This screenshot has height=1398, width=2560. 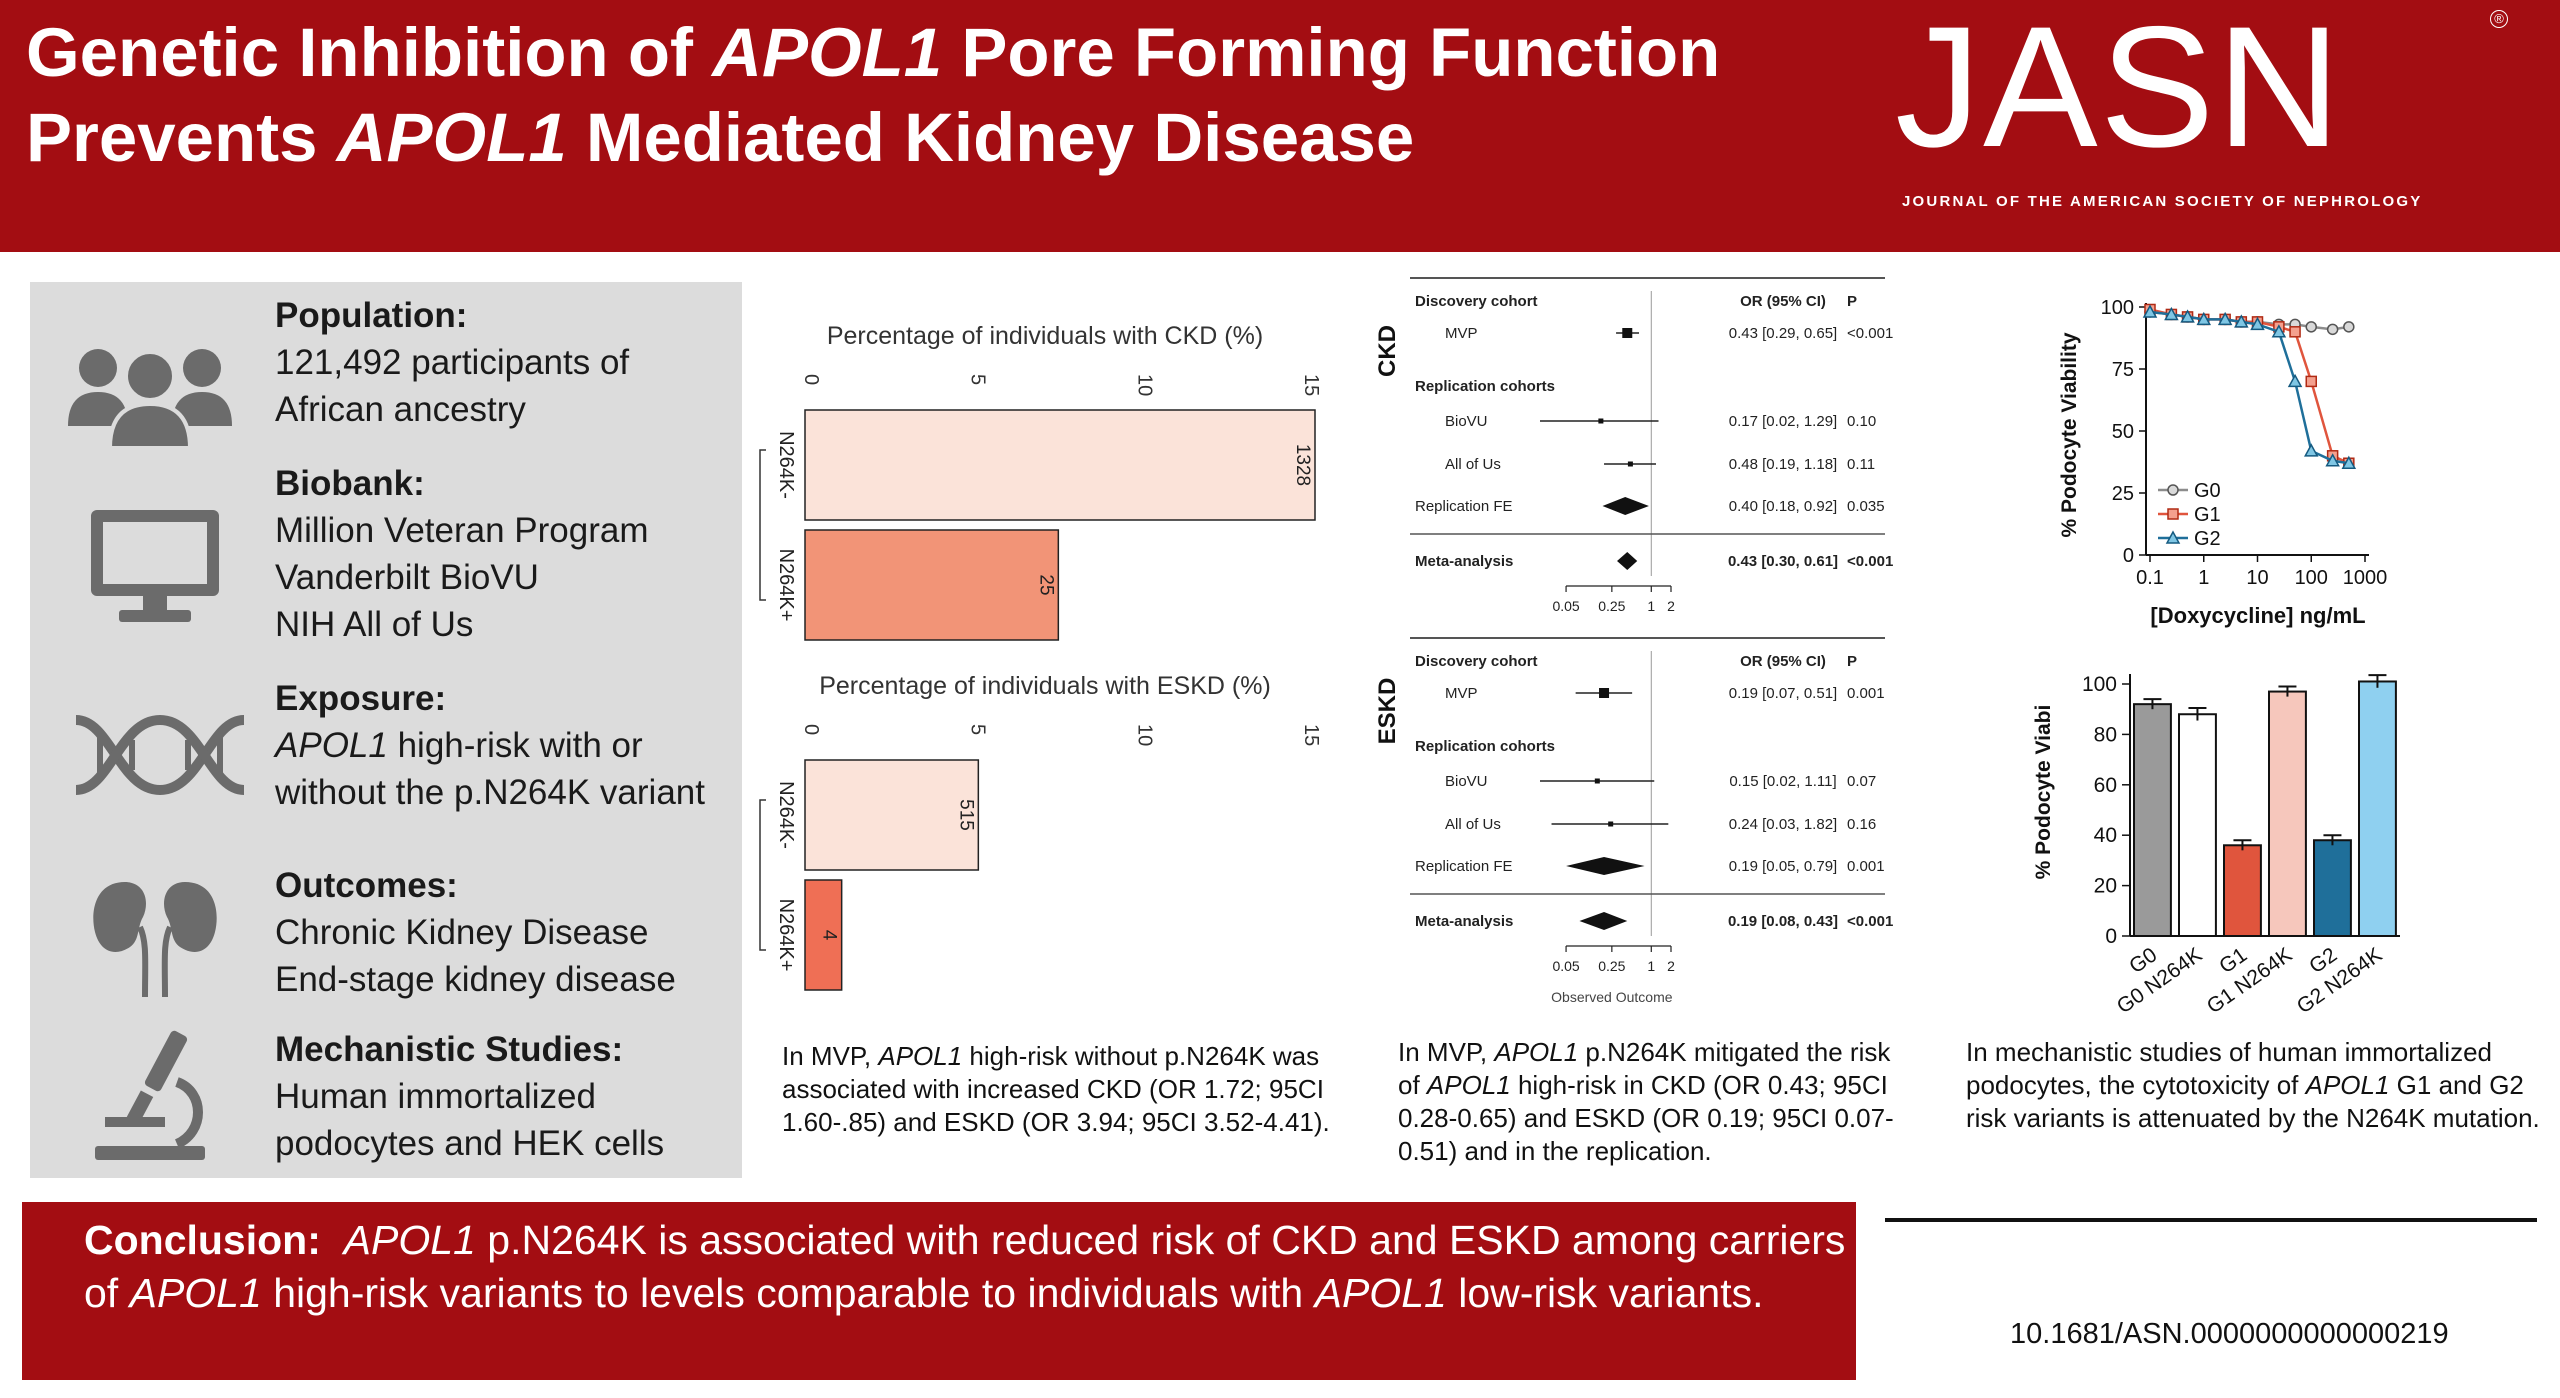 I want to click on mechanistic-text: podocytes and HEK cells, so click(x=470, y=1143).